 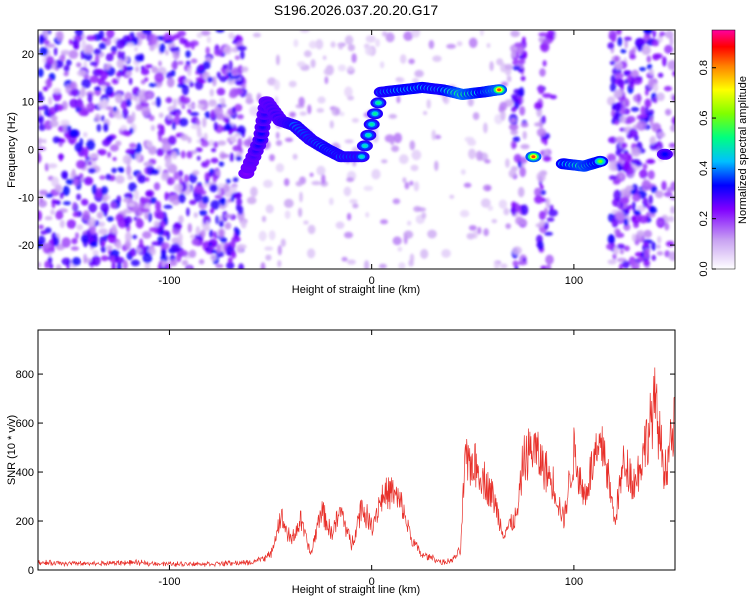 I want to click on spectrogram-signal, so click(x=455, y=130).